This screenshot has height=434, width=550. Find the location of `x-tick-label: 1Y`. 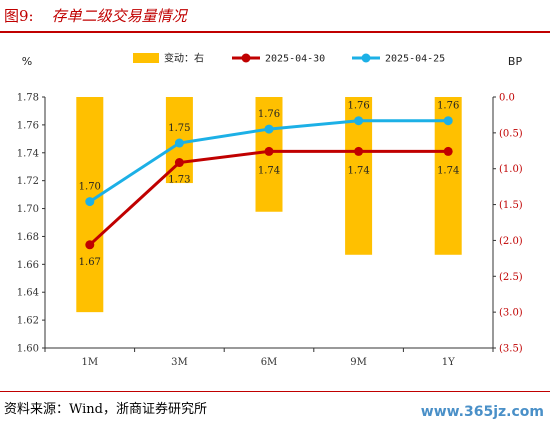

x-tick-label: 1Y is located at coordinates (448, 362).